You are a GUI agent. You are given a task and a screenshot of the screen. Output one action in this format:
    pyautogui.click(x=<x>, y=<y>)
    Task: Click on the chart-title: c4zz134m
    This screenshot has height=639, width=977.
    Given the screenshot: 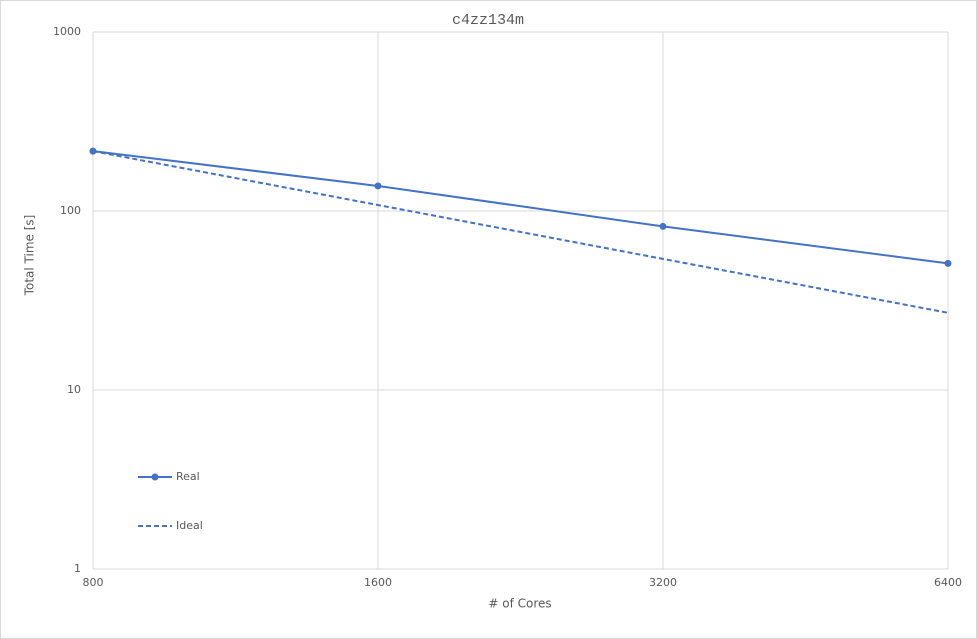 What is the action you would take?
    pyautogui.click(x=488, y=20)
    